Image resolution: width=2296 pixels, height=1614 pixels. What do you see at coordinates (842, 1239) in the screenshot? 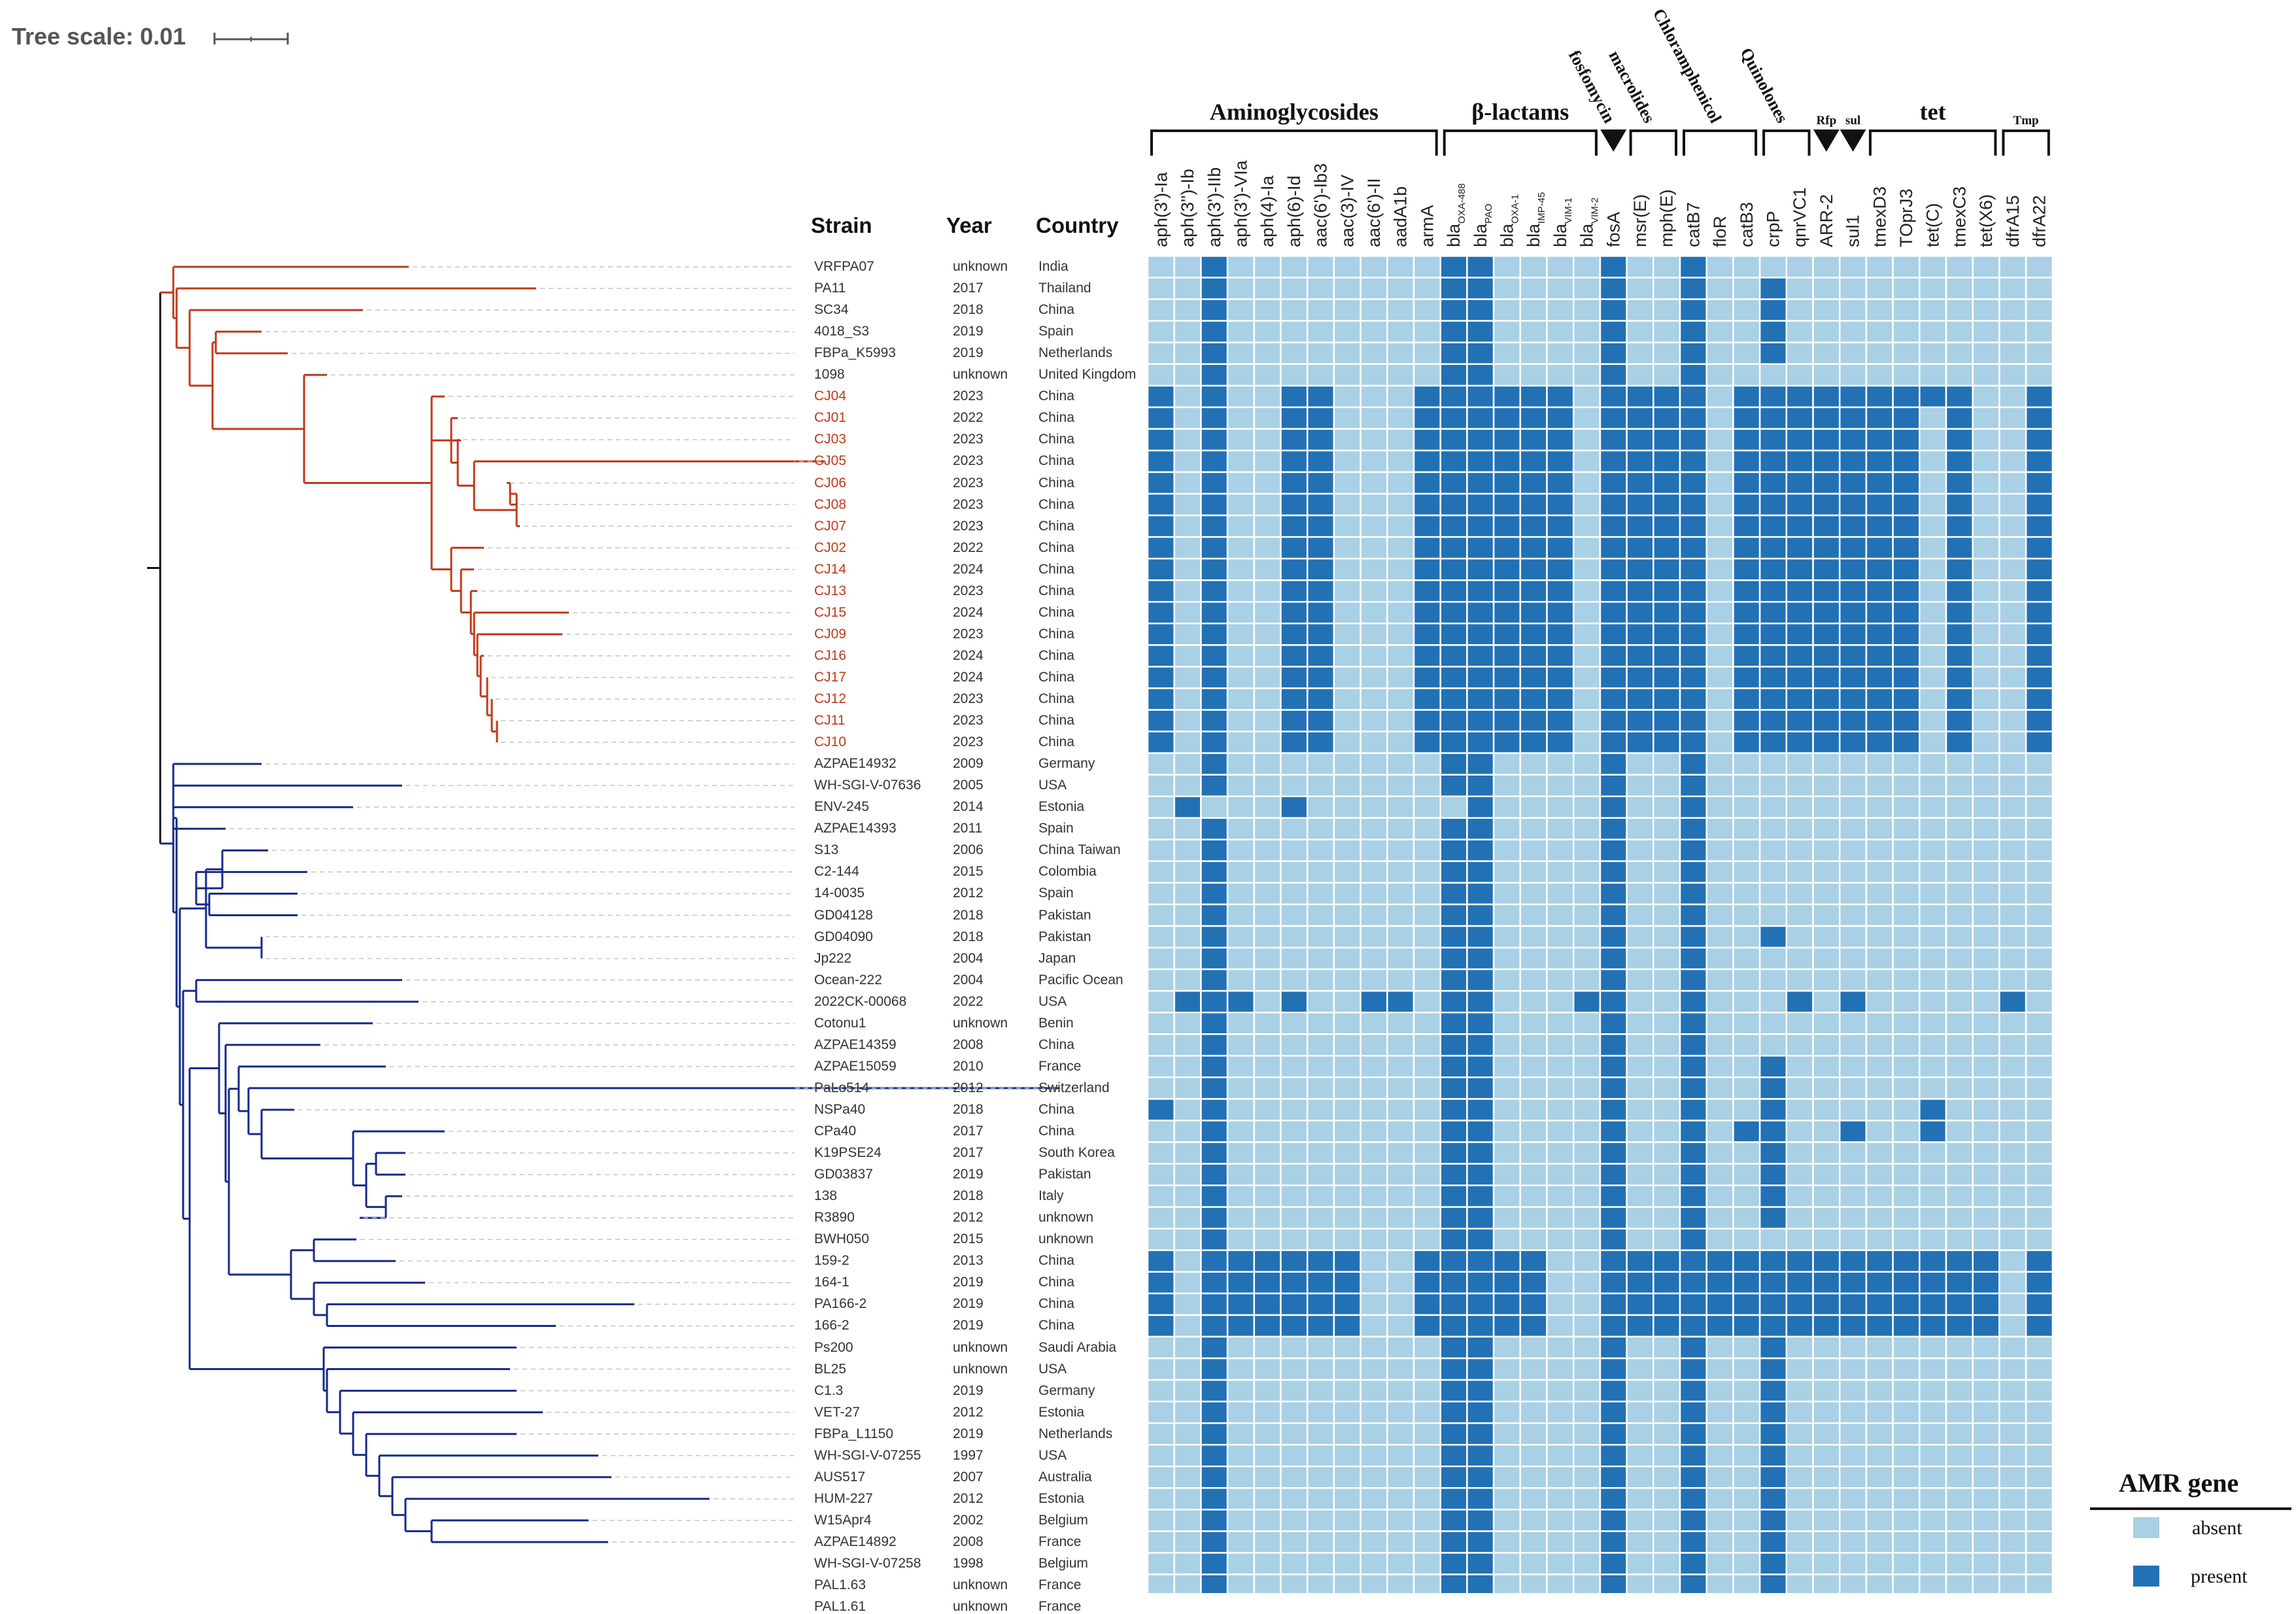
I see `strain-name: BWH050` at bounding box center [842, 1239].